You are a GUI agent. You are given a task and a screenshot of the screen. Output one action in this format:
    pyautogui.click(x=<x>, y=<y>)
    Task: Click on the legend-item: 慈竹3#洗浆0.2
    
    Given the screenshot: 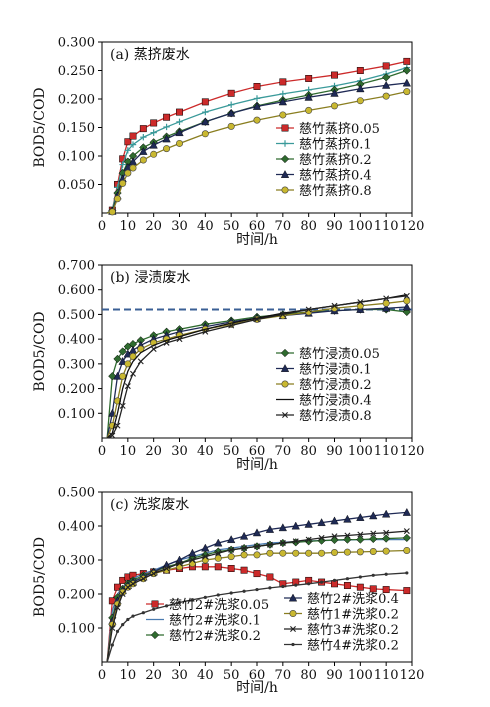 What is the action you would take?
    pyautogui.click(x=341, y=630)
    